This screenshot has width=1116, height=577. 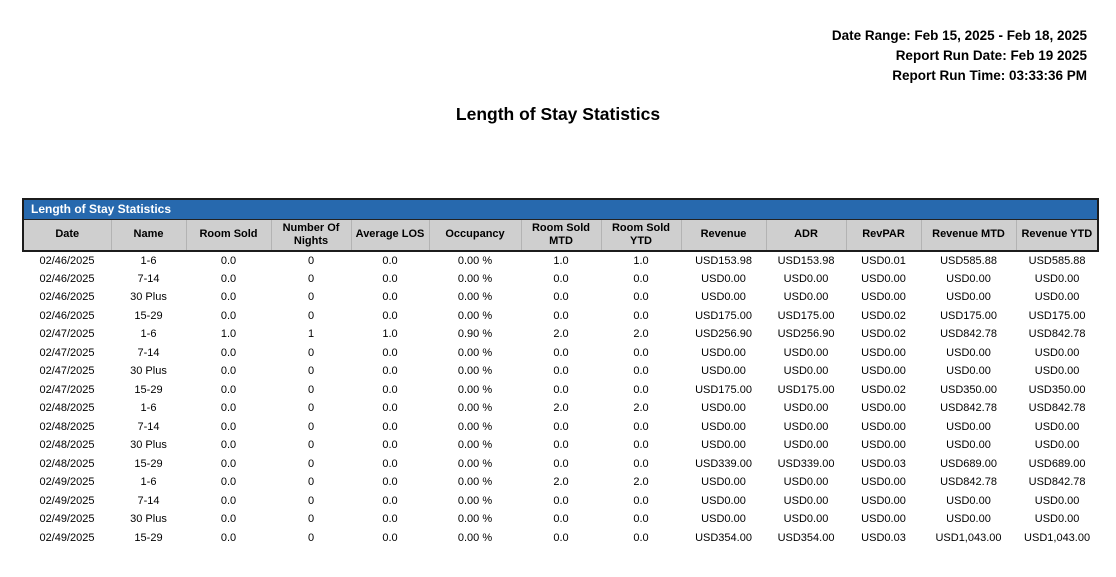 I want to click on cell-room-sold: 1.0, so click(x=228, y=334).